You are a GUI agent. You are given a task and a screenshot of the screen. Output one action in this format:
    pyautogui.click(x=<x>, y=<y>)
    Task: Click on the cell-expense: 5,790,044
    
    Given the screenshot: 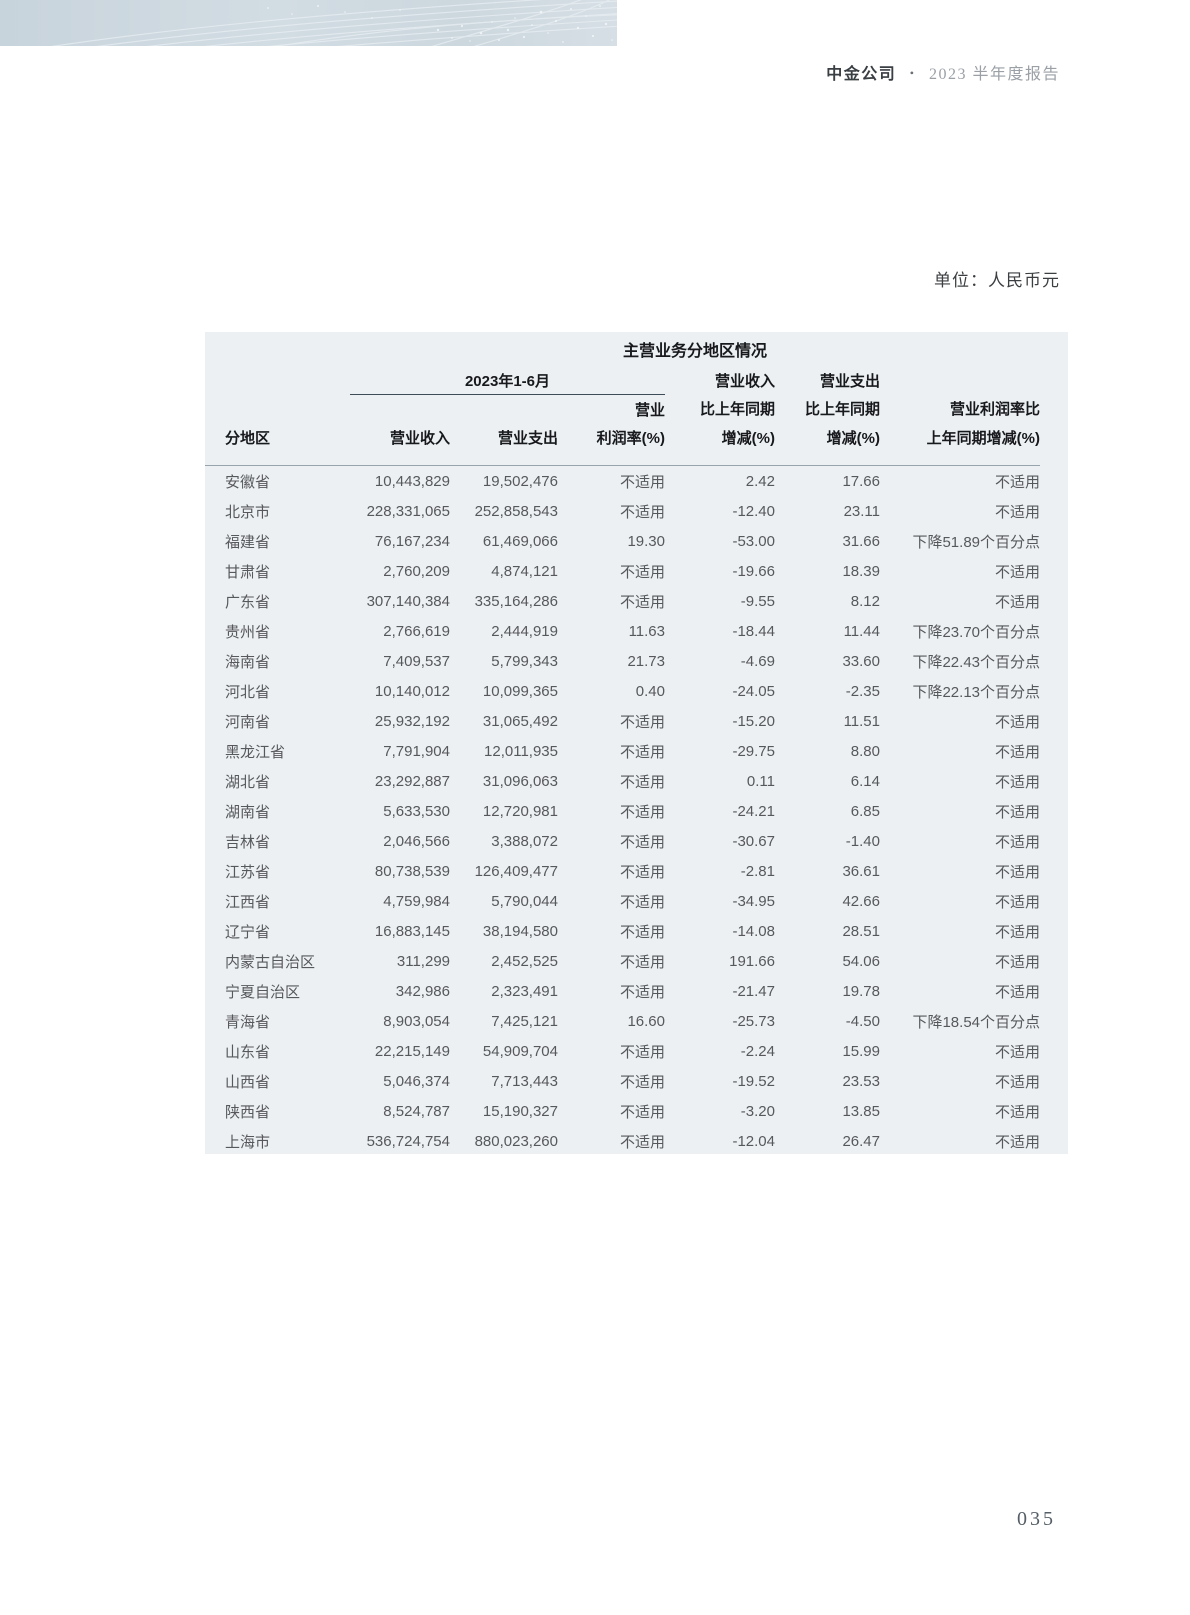 What is the action you would take?
    pyautogui.click(x=524, y=901)
    